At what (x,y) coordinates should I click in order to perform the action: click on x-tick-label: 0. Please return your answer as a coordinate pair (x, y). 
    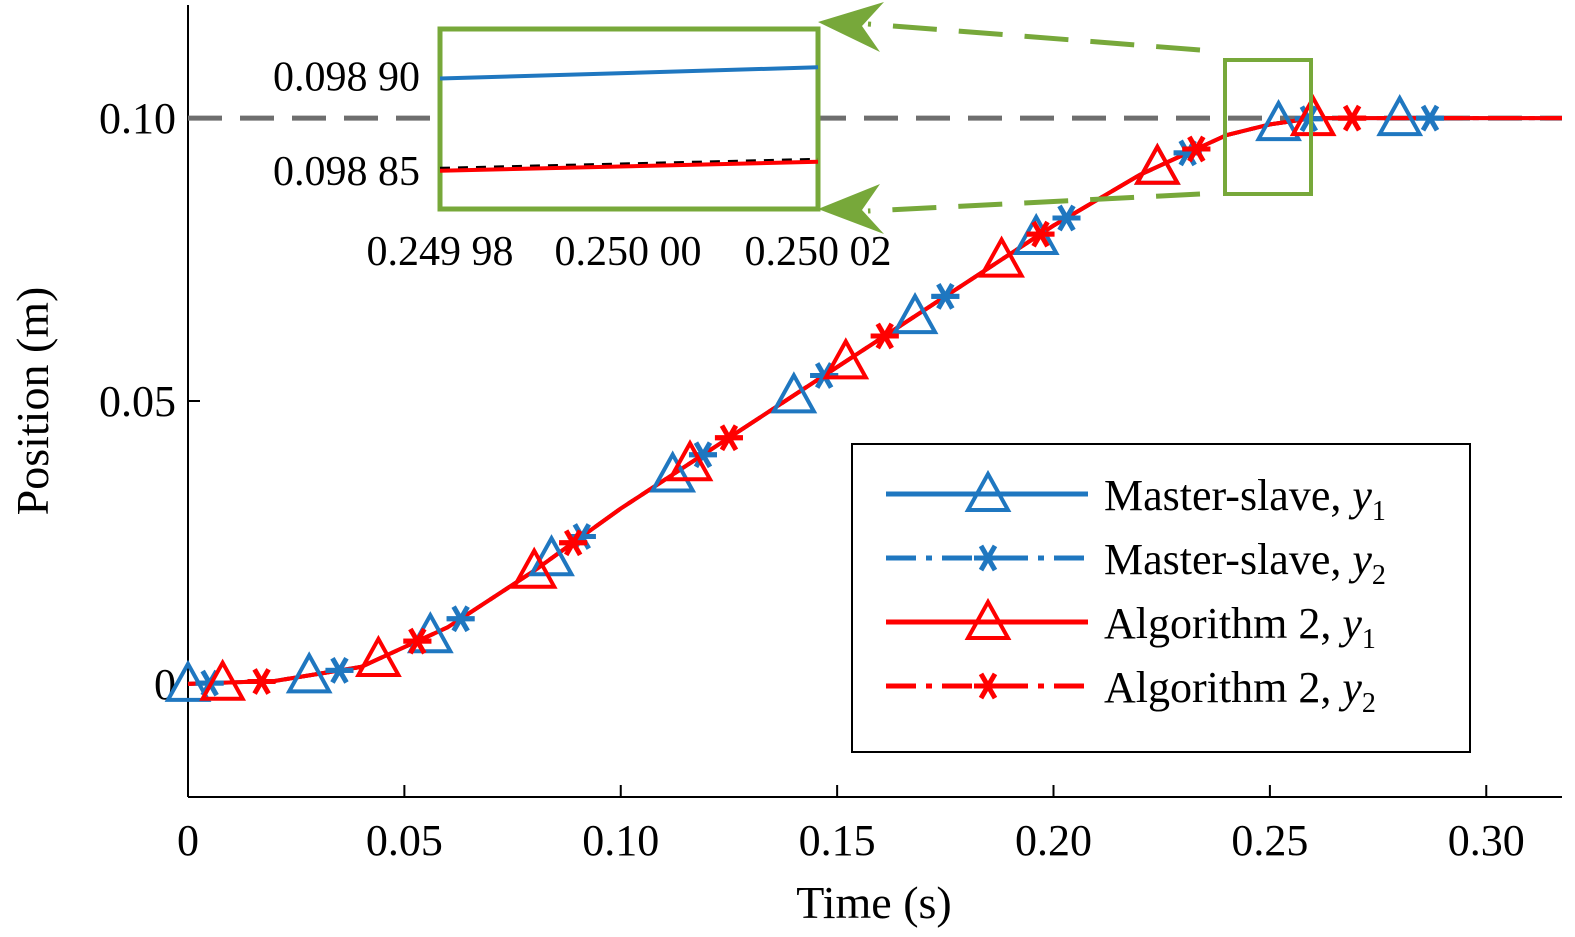
    Looking at the image, I should click on (188, 840).